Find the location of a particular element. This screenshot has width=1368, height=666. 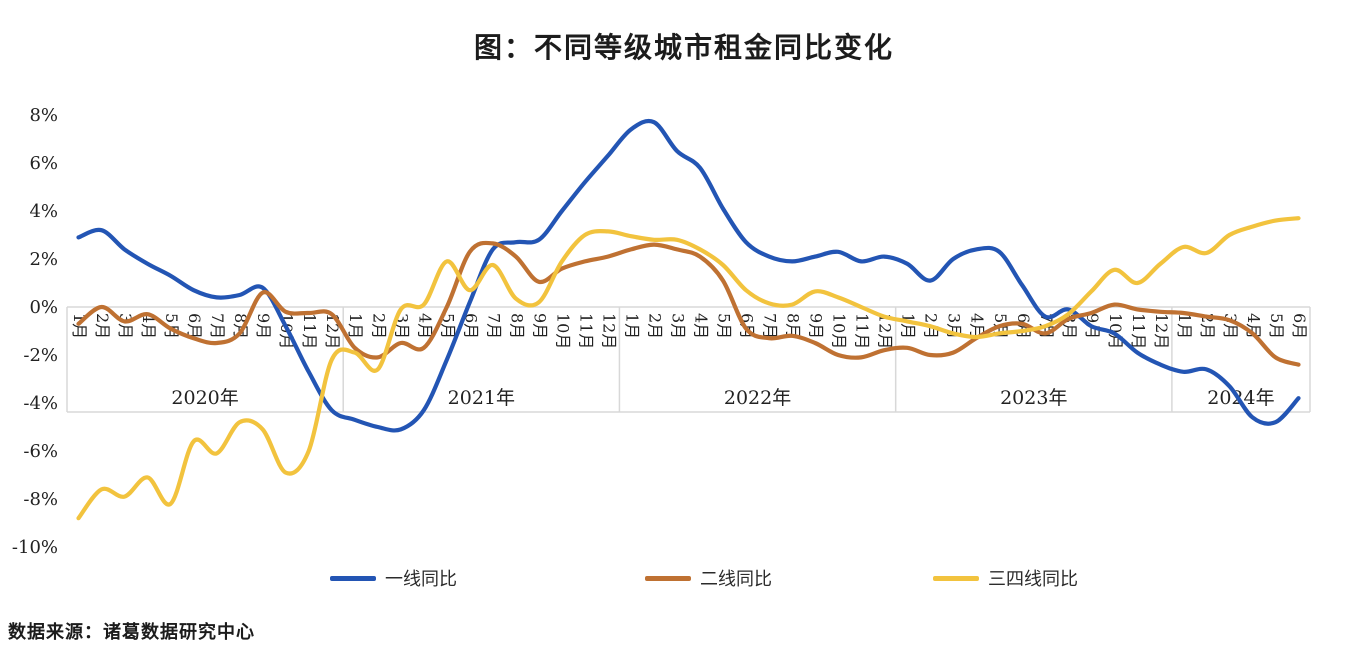

y-tick-label: -2% is located at coordinates (40, 355).